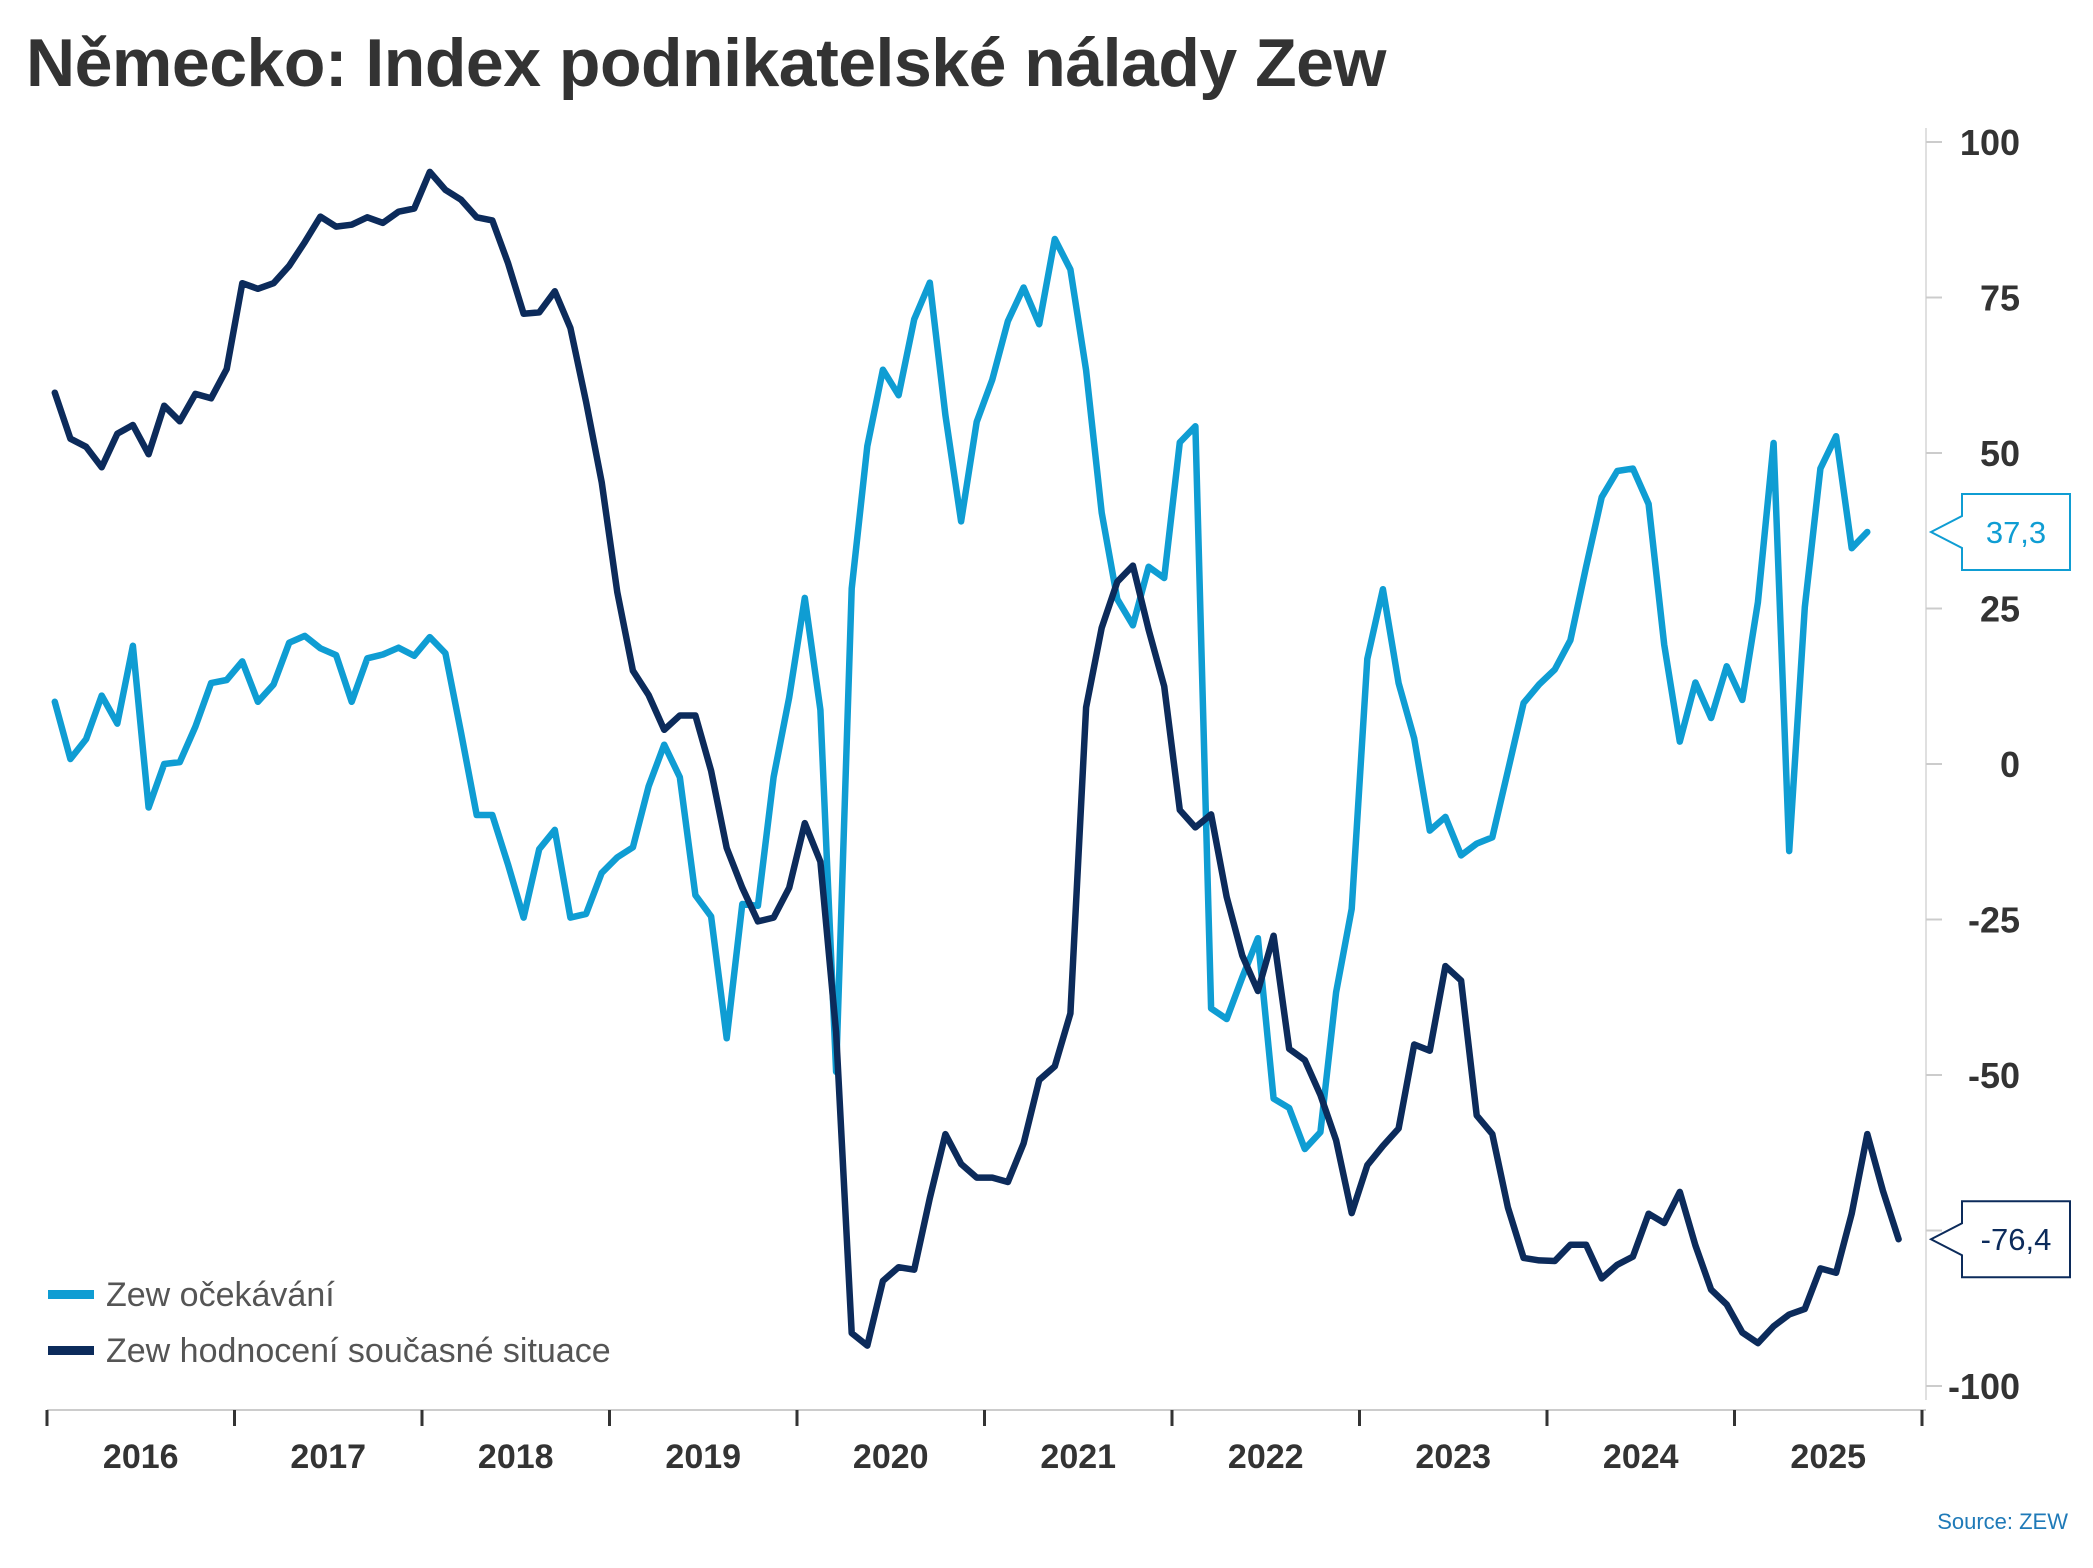 This screenshot has width=2093, height=1568. I want to click on callout-value: 37,3, so click(2016, 532).